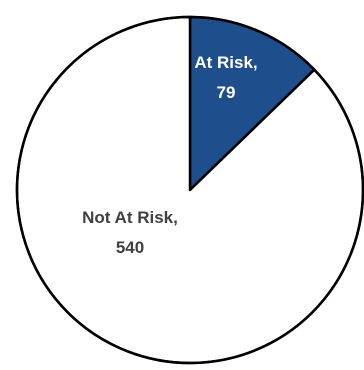 The height and width of the screenshot is (370, 364). What do you see at coordinates (226, 92) in the screenshot?
I see `slice-label-at-risk-value: 79` at bounding box center [226, 92].